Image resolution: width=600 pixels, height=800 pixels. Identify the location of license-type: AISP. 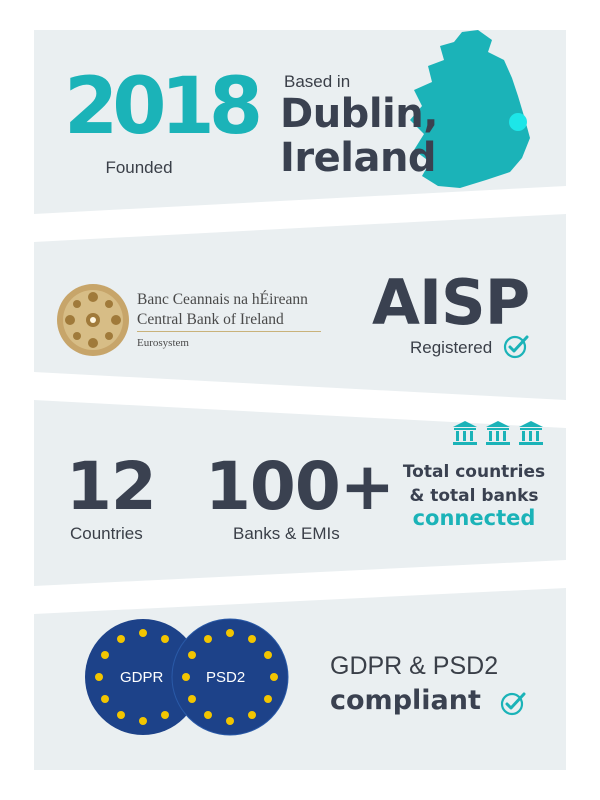
(451, 302).